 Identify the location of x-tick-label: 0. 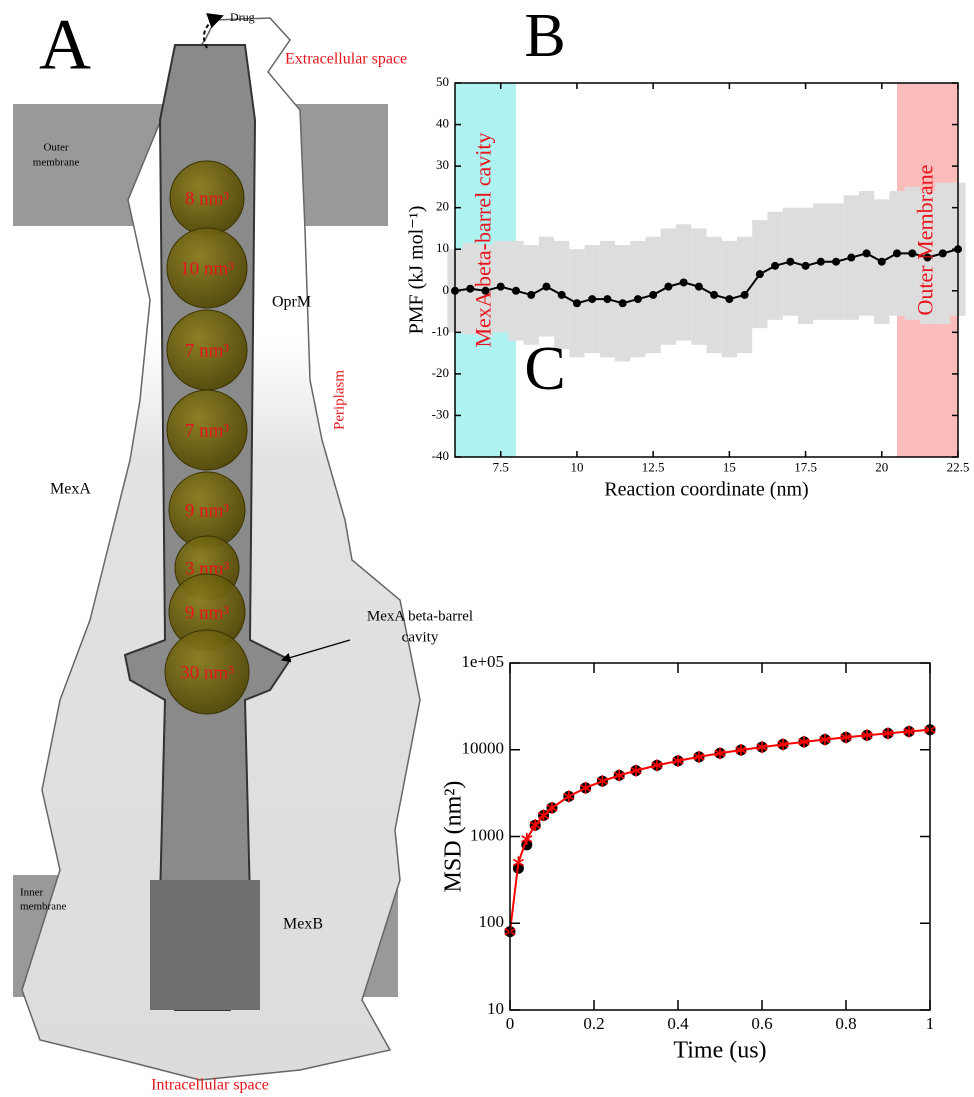
(510, 1023).